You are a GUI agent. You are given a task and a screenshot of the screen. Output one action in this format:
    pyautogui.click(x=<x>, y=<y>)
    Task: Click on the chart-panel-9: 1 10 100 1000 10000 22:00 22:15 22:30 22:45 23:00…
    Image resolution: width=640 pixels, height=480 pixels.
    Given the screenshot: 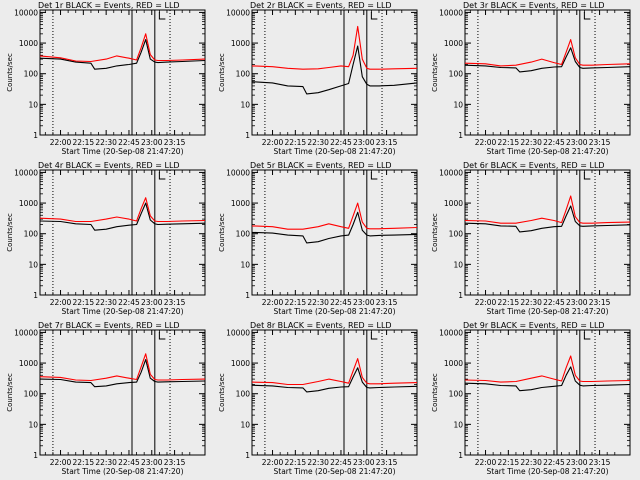 What is the action you would take?
    pyautogui.click(x=531, y=398)
    